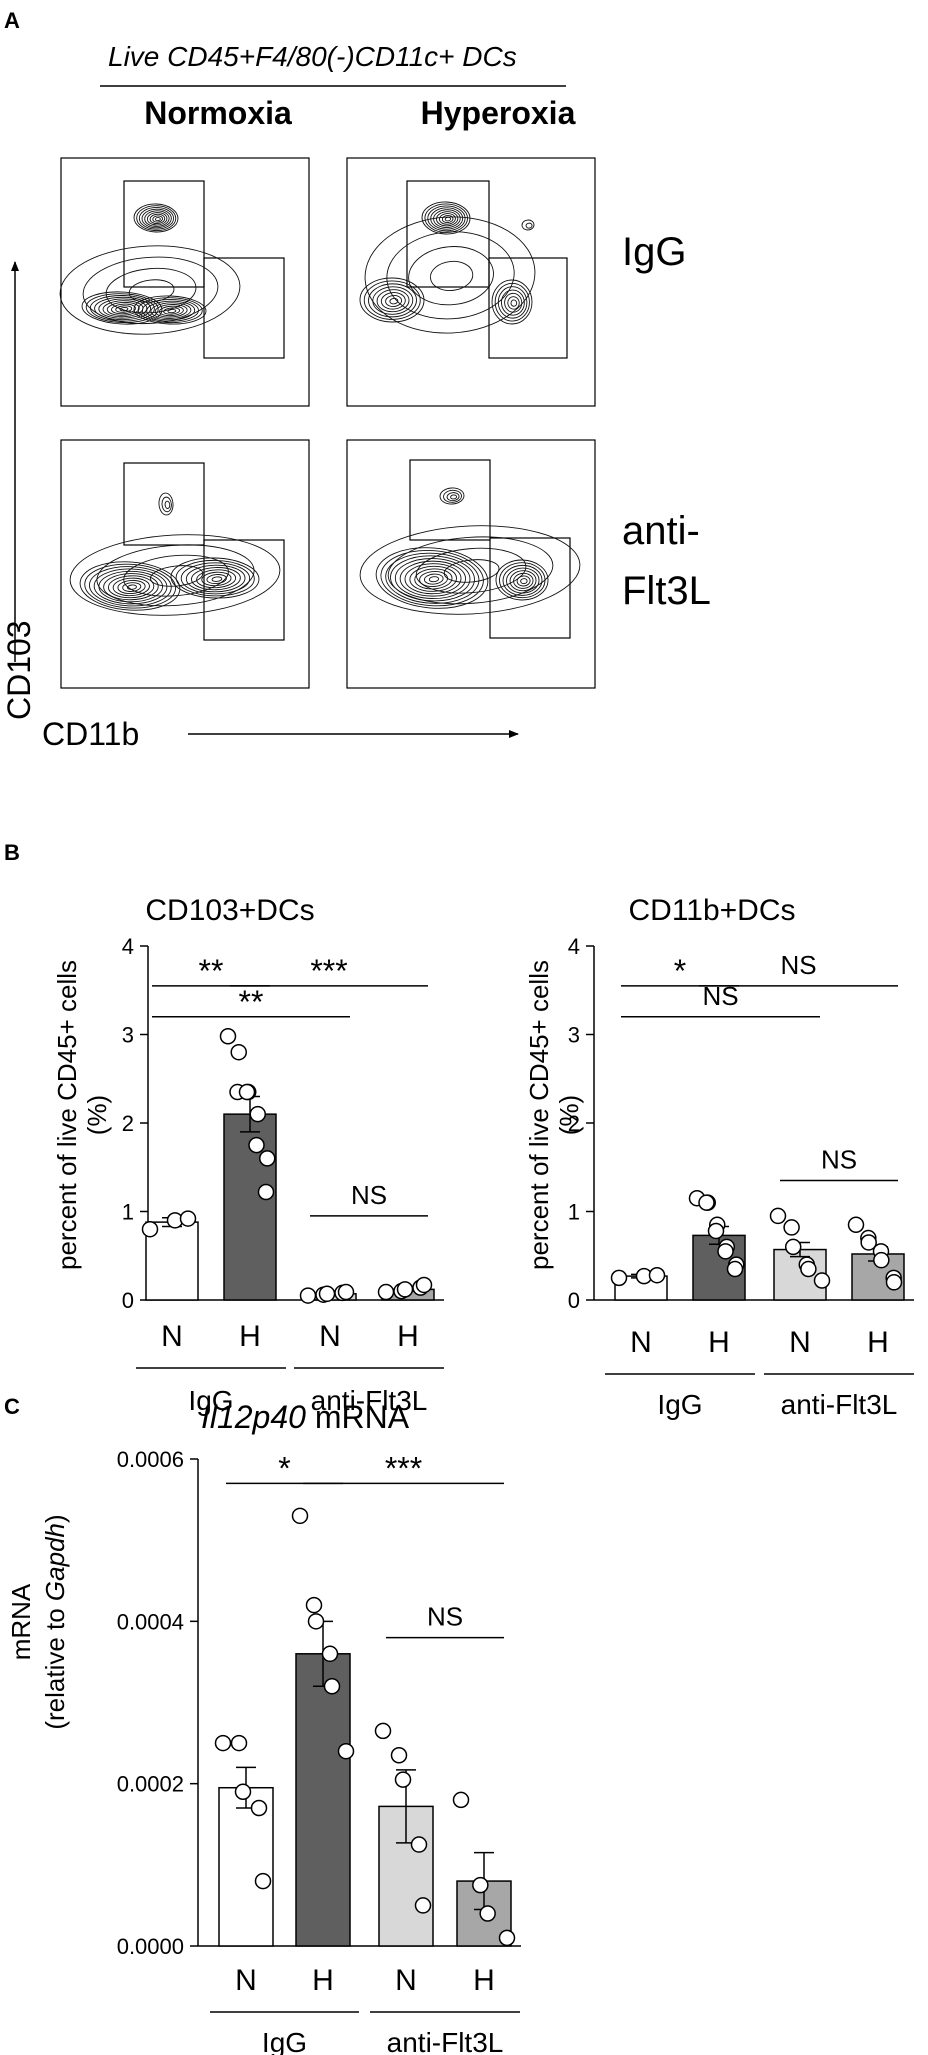  Describe the element at coordinates (19, 670) in the screenshot. I see `cd103-axis-label: CD103` at that location.